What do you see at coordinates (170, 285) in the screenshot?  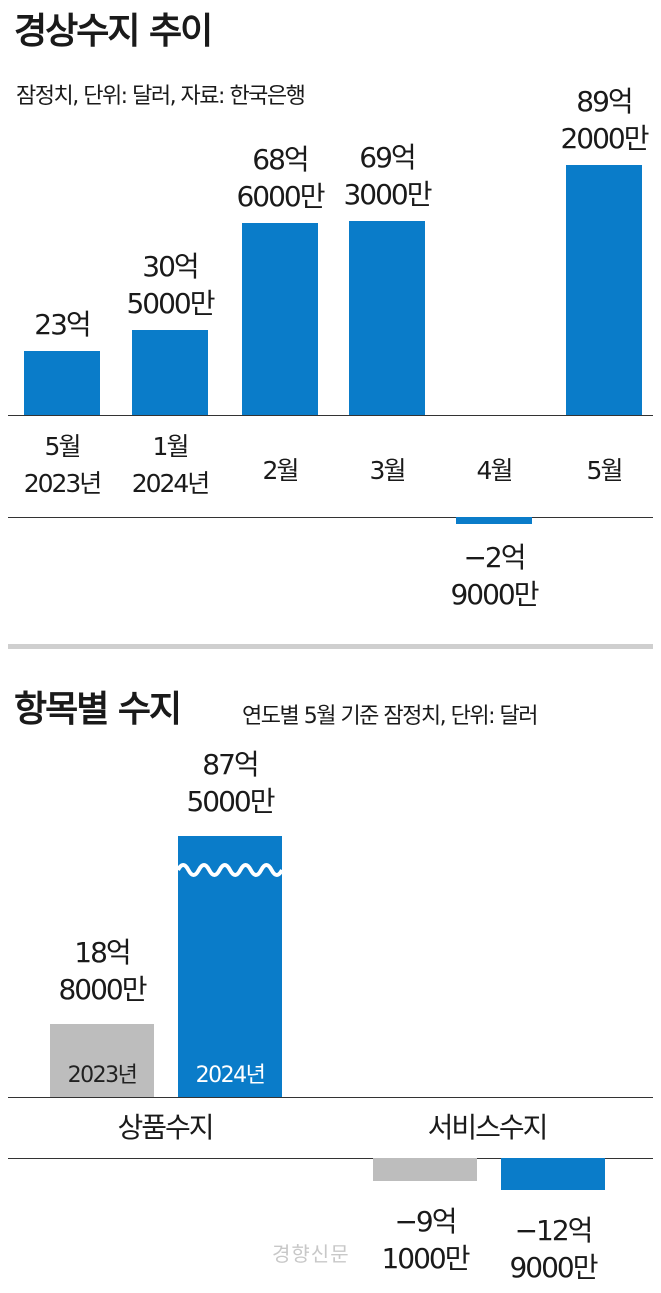 I see `data-label-1: 30억 5000만` at bounding box center [170, 285].